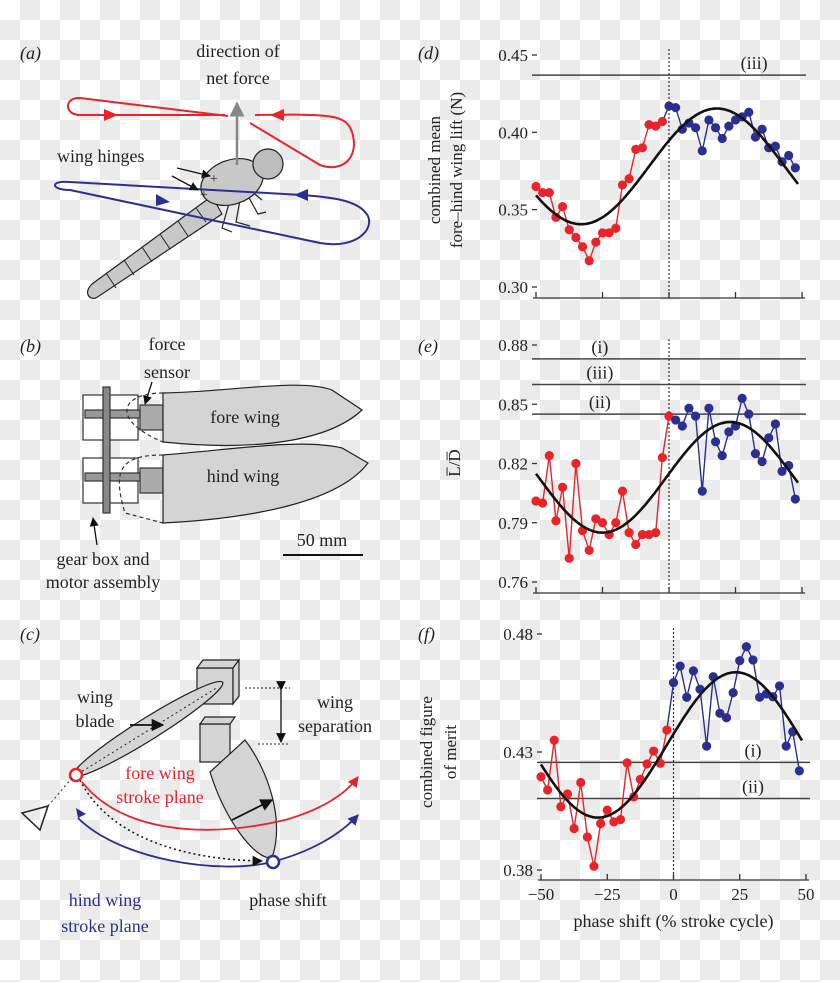  I want to click on force-sensor-arrow, so click(148, 393).